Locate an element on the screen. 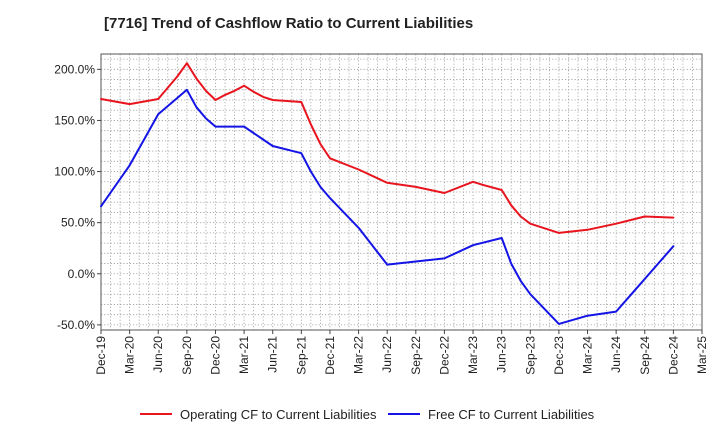 The height and width of the screenshot is (440, 720). x-tick-label: Dec-19 is located at coordinates (101, 355).